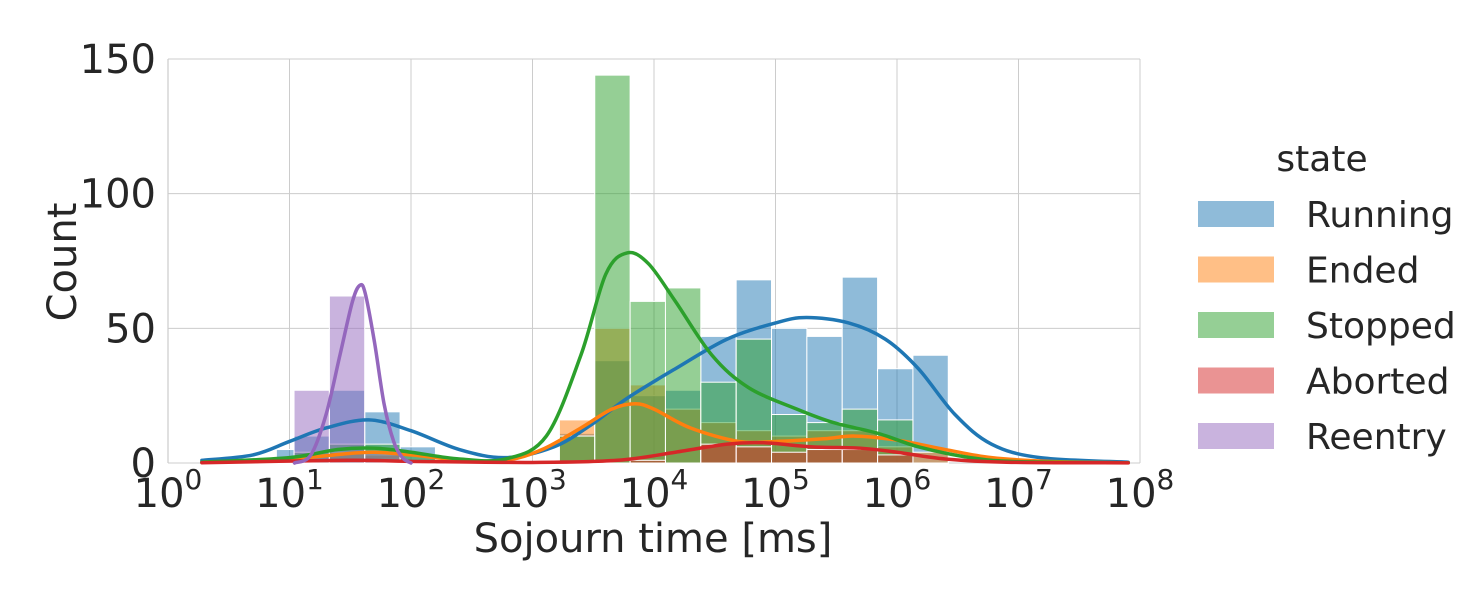  Describe the element at coordinates (1236, 380) in the screenshot. I see `legend-swatch-aborted` at that location.